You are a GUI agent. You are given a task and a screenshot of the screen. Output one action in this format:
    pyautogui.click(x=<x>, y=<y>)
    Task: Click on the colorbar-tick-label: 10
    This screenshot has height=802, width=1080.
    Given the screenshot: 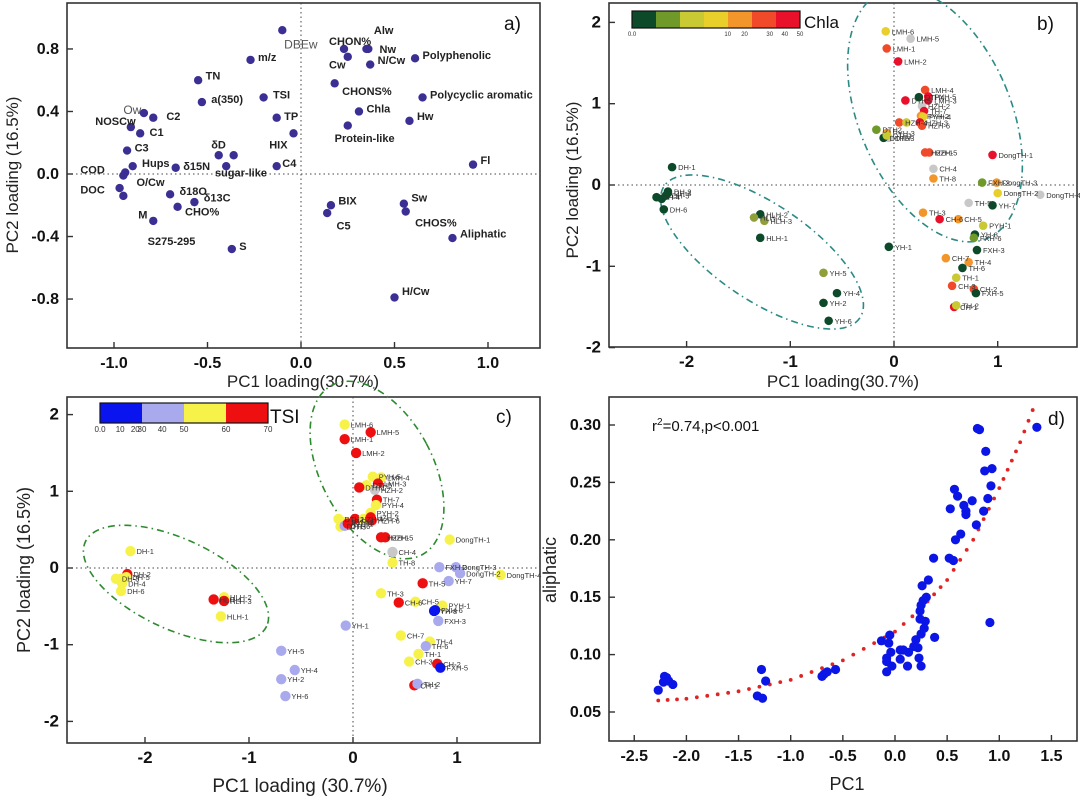 What is the action you would take?
    pyautogui.click(x=727, y=35)
    